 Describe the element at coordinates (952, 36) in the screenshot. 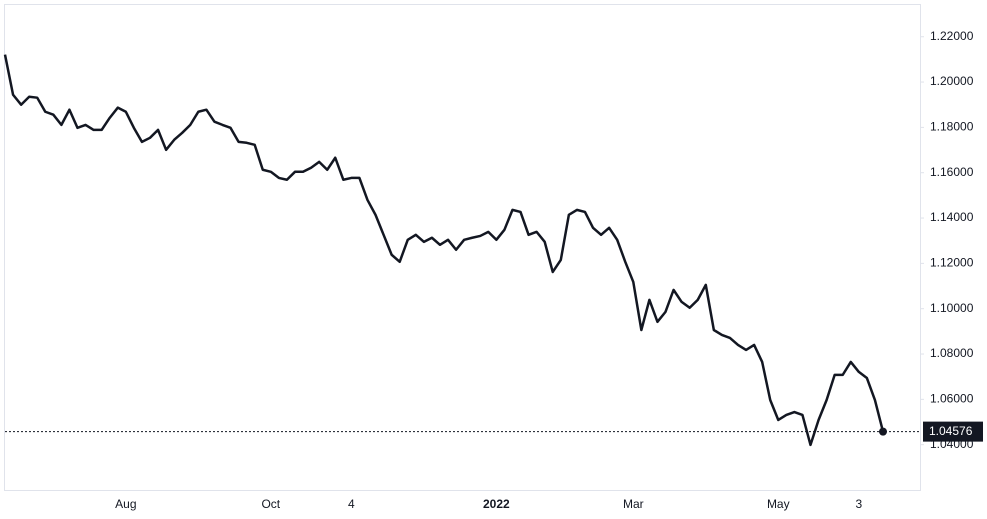

I see `y-tick-label: 1.22000` at that location.